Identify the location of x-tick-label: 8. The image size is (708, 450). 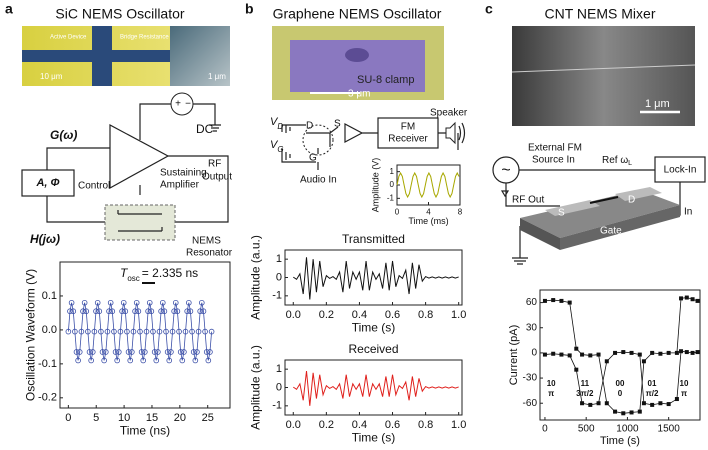
(460, 211).